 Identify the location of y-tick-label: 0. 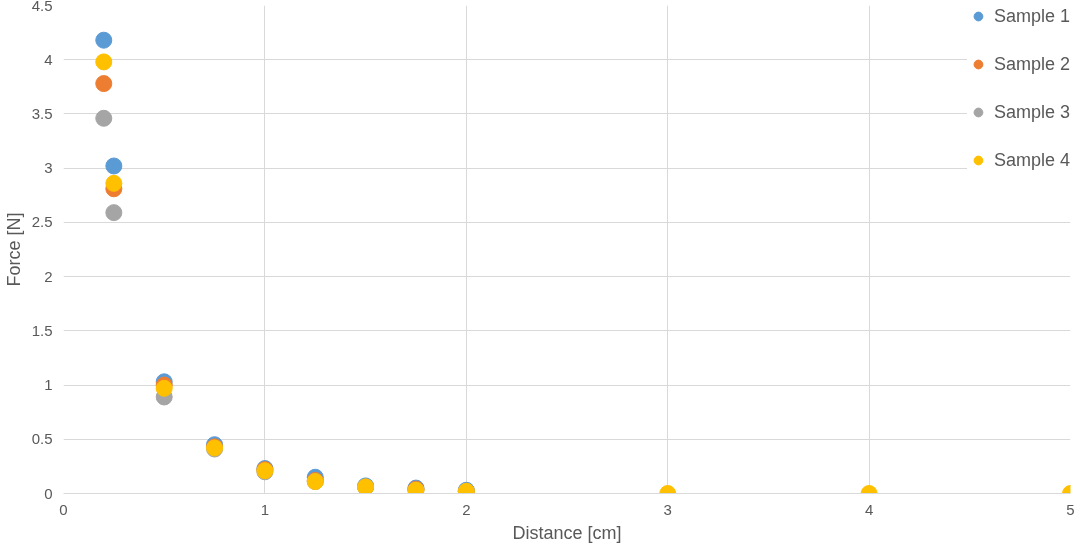
(48, 493).